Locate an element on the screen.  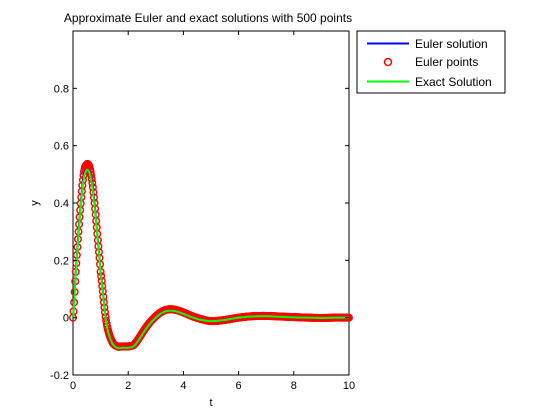
y-tick-label: 0.4 is located at coordinates (61, 204).